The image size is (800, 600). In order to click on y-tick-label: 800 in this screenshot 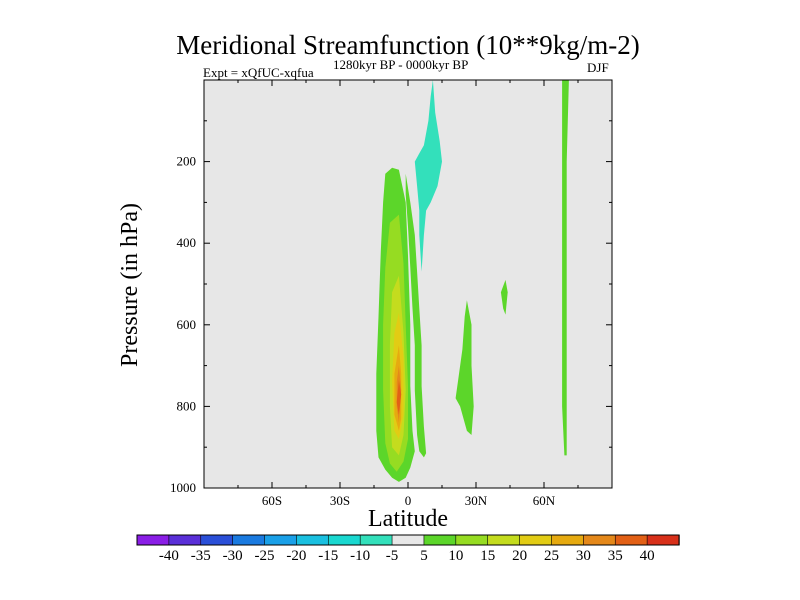, I will do `click(187, 405)`.